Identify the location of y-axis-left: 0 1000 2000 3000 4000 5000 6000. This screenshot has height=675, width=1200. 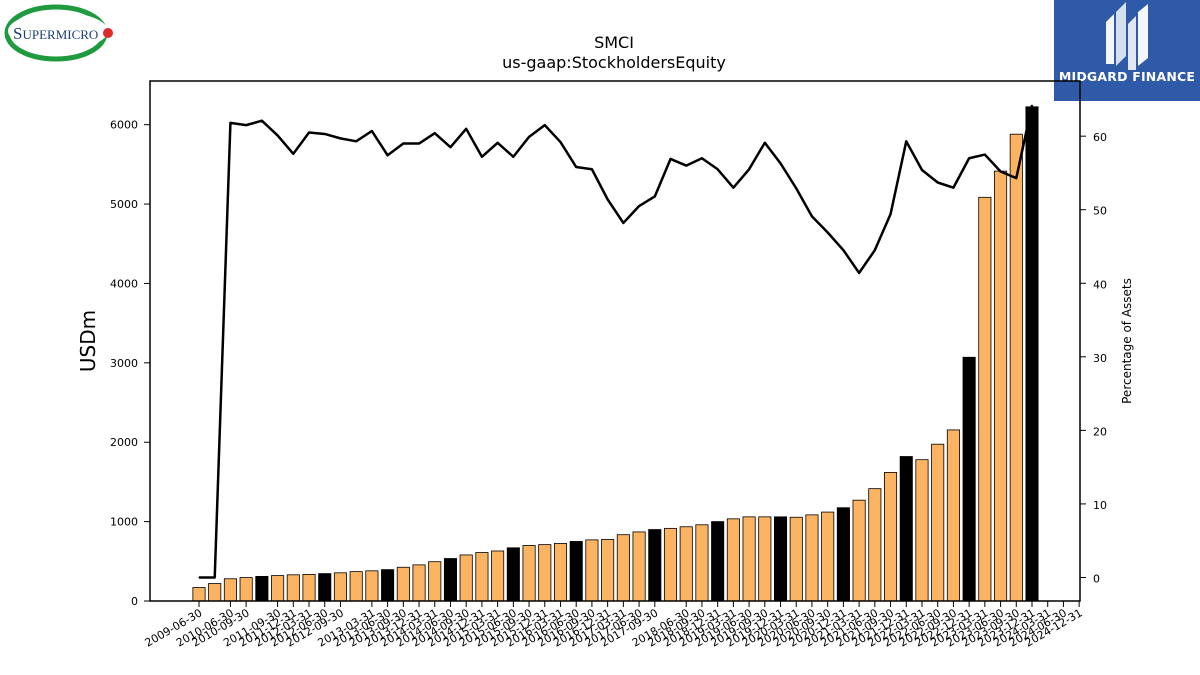
(130, 363).